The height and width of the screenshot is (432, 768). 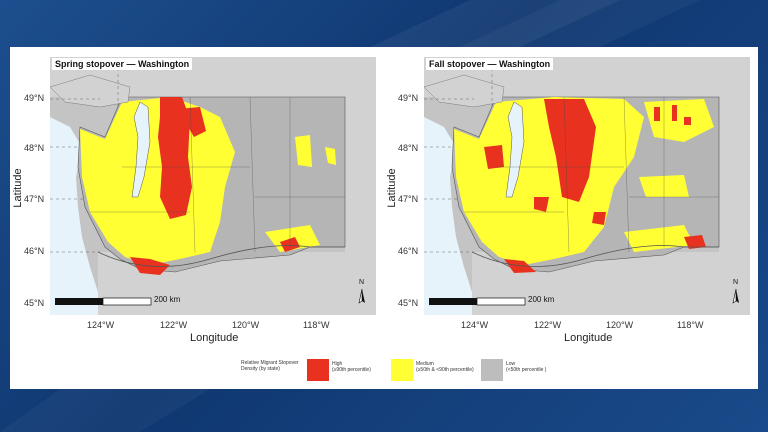 I want to click on legend-medium-sub: (≥50th & <90th percentile), so click(x=445, y=370).